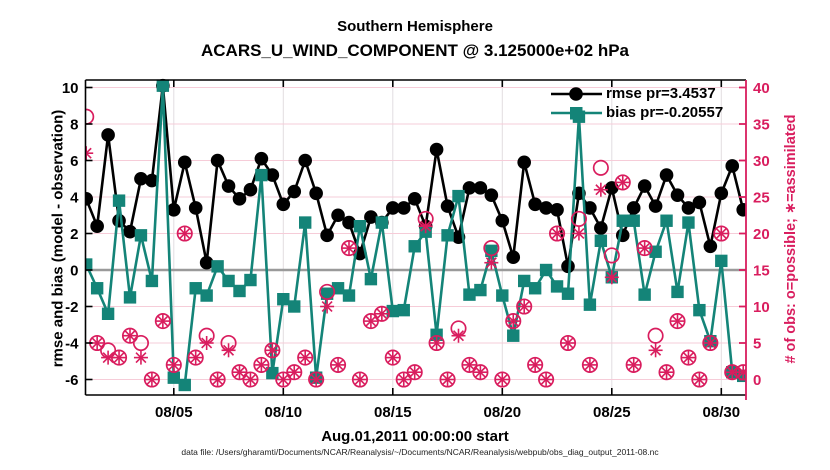 The width and height of the screenshot is (830, 470). What do you see at coordinates (174, 412) in the screenshot?
I see `svg-text: 08/05` at bounding box center [174, 412].